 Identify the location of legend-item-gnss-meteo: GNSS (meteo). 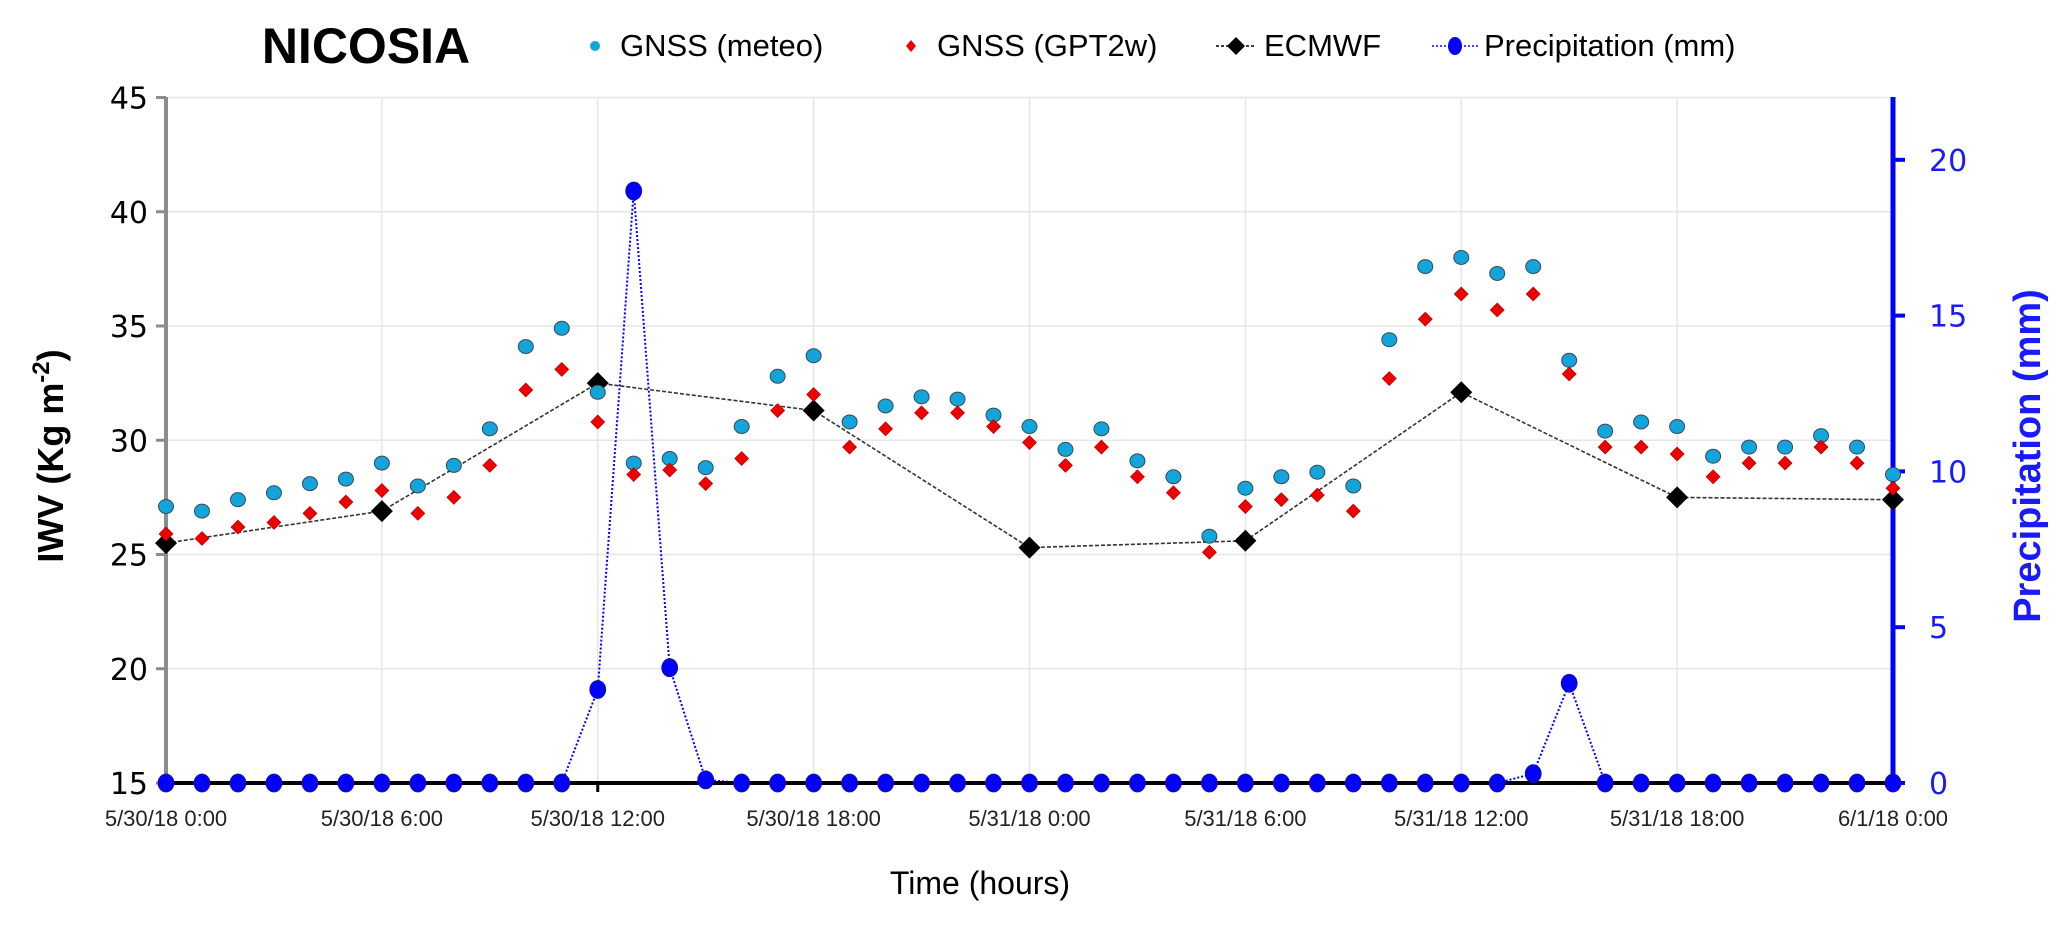
(706, 45).